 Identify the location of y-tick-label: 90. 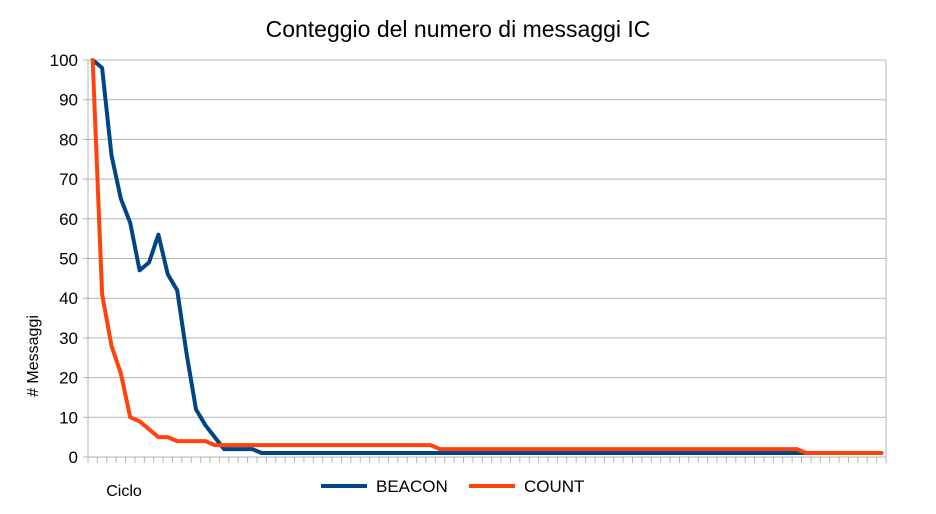
(68, 100).